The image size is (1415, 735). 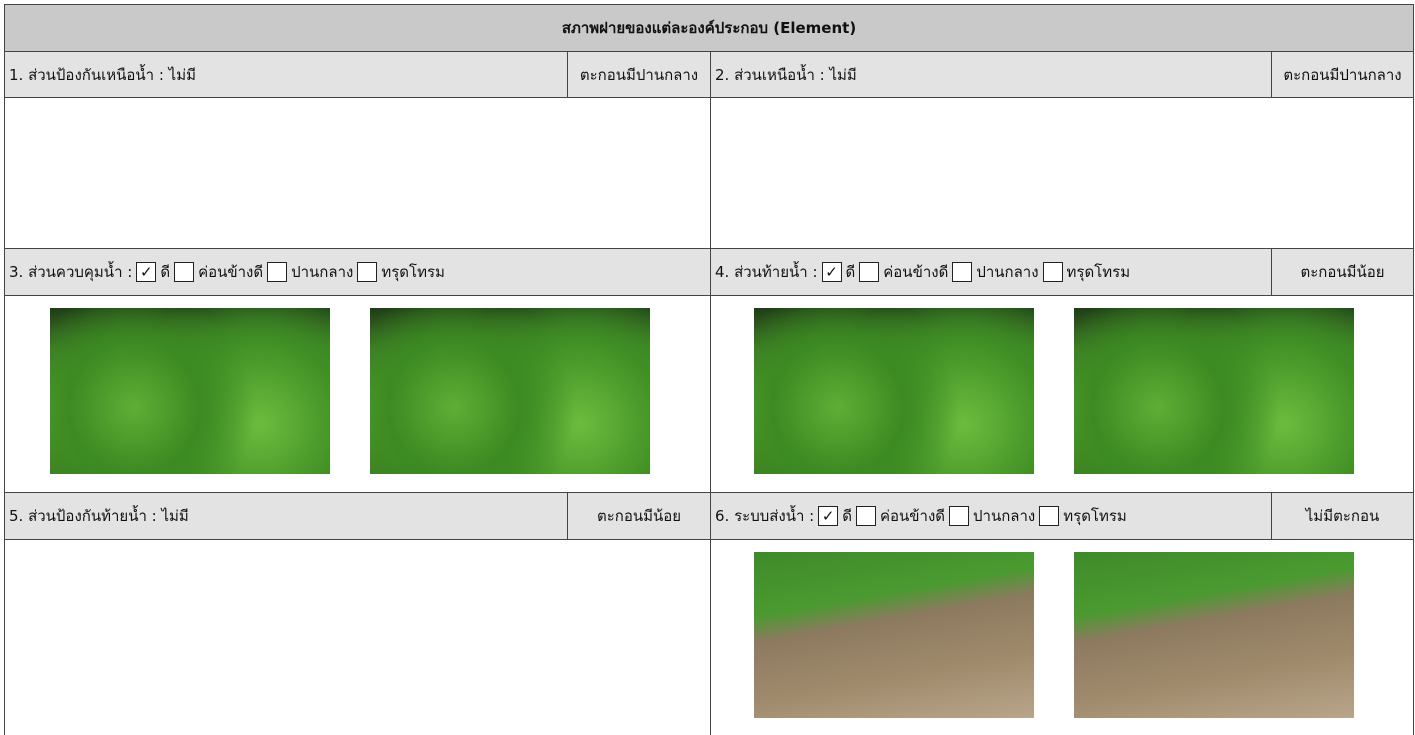 I want to click on section-label: 5. ส่วนป้องกันท้ายน้ำ : ไม่มี, so click(x=99, y=516).